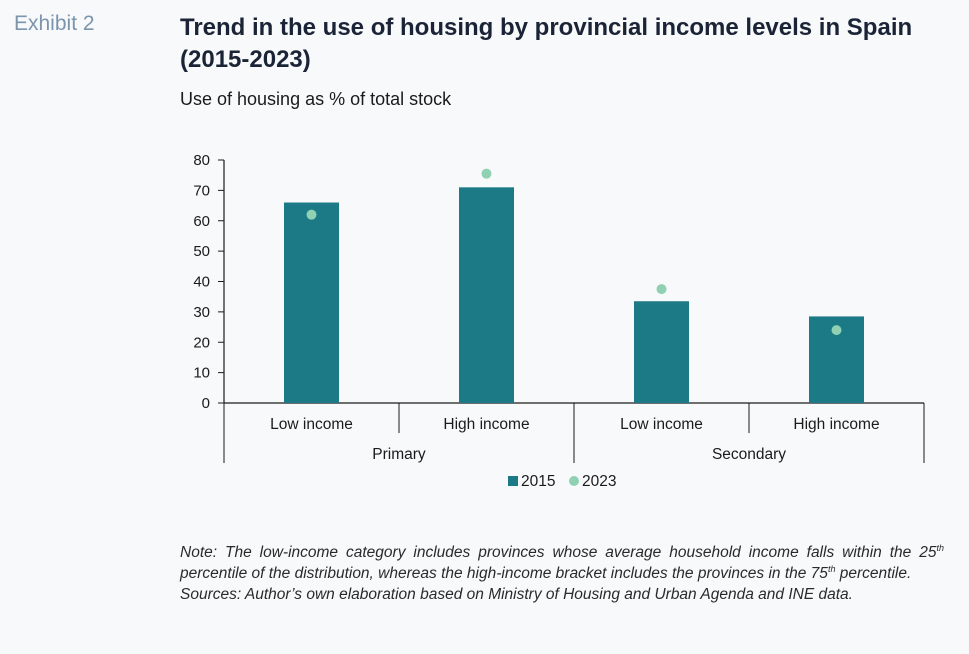 The width and height of the screenshot is (969, 654). What do you see at coordinates (316, 99) in the screenshot?
I see `chart-subtitle: Use of housing as % of total stock` at bounding box center [316, 99].